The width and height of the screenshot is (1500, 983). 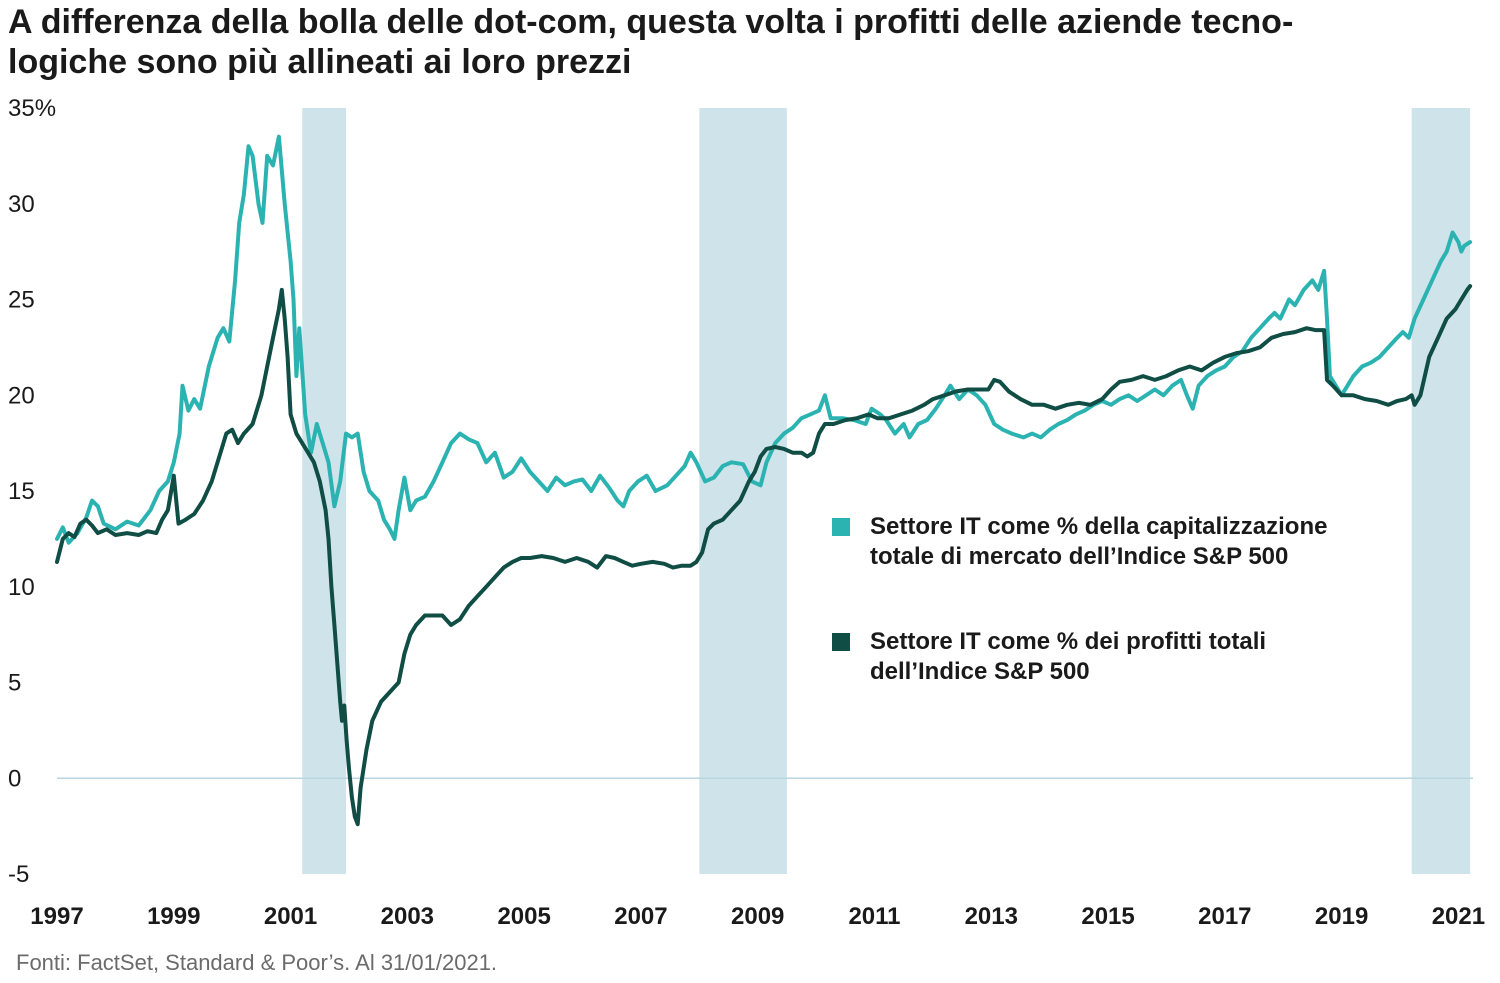 I want to click on legend-swatch-profitti, so click(x=841, y=642).